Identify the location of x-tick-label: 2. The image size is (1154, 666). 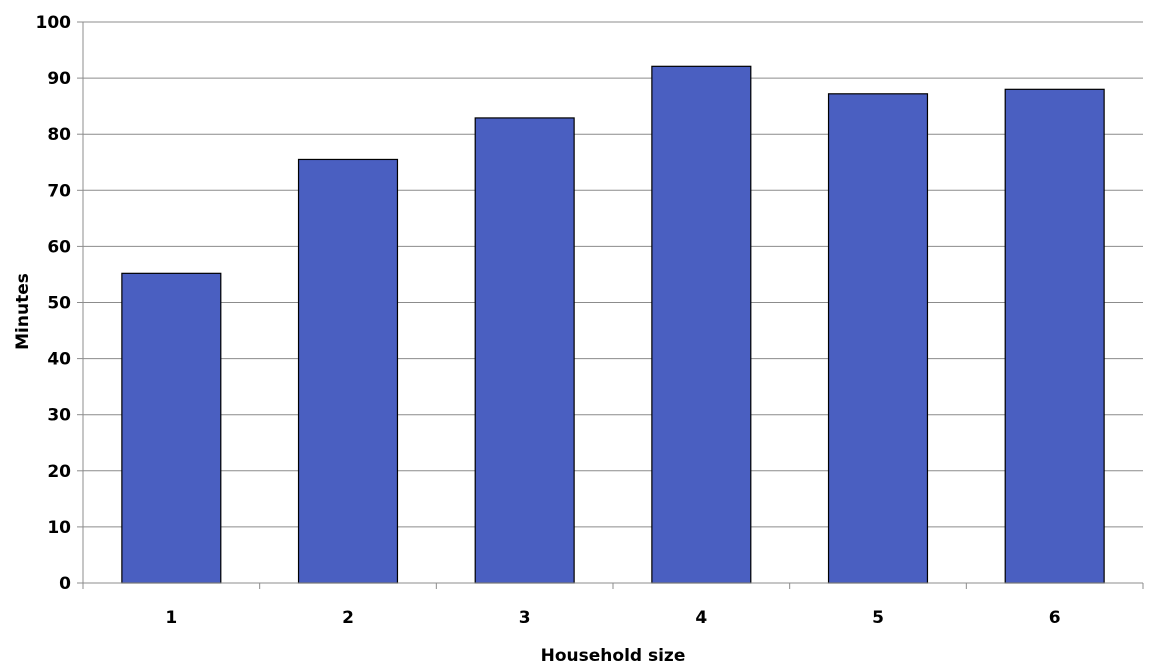
(348, 618).